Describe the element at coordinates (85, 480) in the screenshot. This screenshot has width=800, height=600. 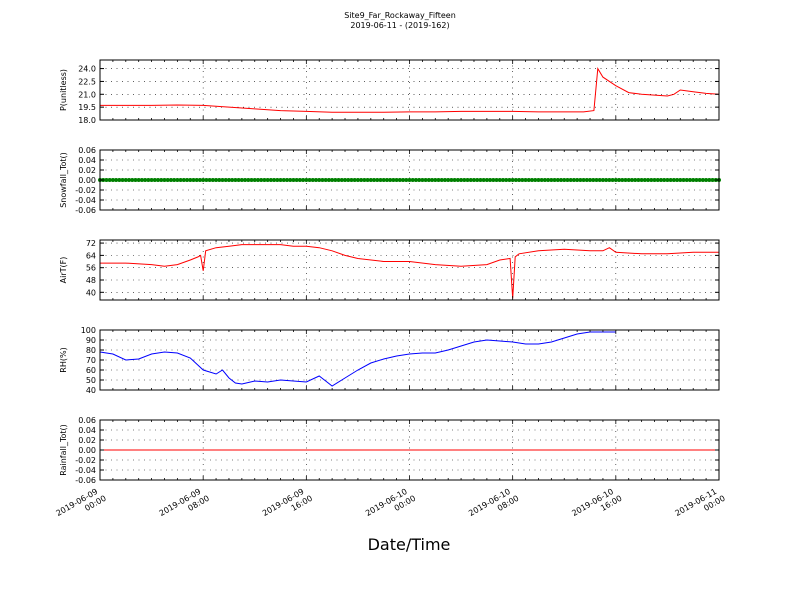
I see `panel5-ytick-label: -0.06` at that location.